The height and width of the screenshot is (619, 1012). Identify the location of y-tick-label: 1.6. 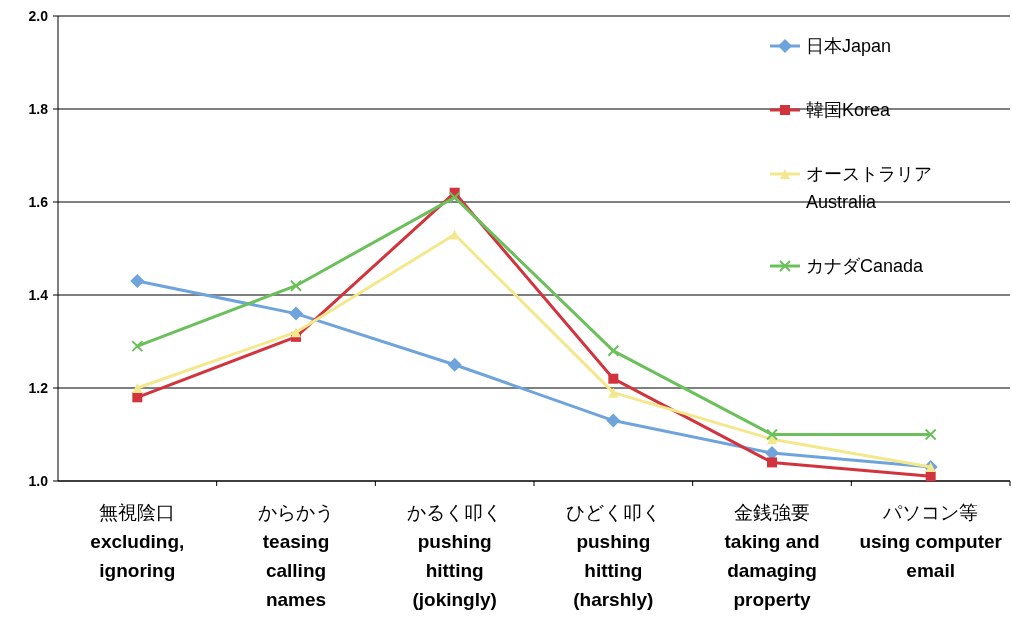
(38, 202).